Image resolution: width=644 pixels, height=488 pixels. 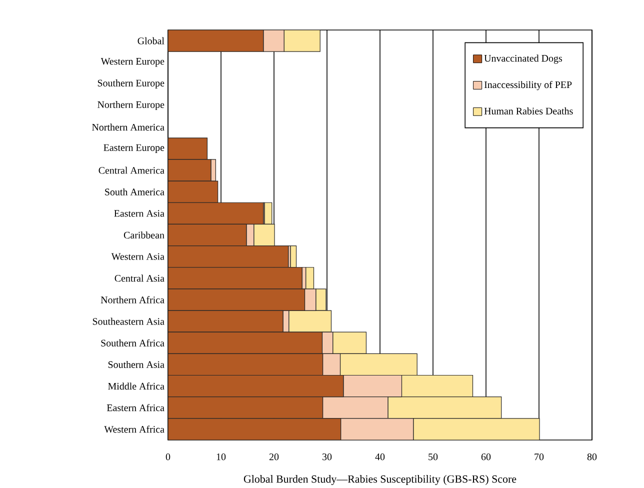 I want to click on y-tick-label: Western Africa, so click(x=134, y=429).